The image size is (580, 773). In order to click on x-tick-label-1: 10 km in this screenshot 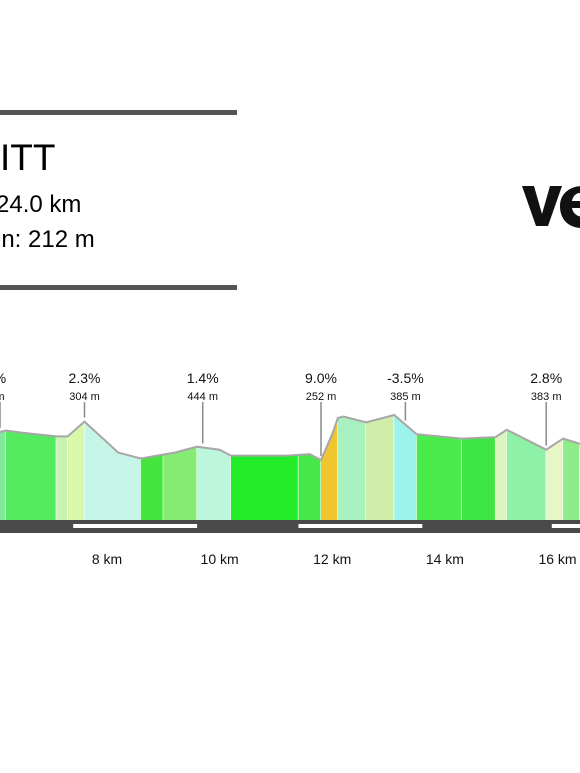, I will do `click(220, 559)`.